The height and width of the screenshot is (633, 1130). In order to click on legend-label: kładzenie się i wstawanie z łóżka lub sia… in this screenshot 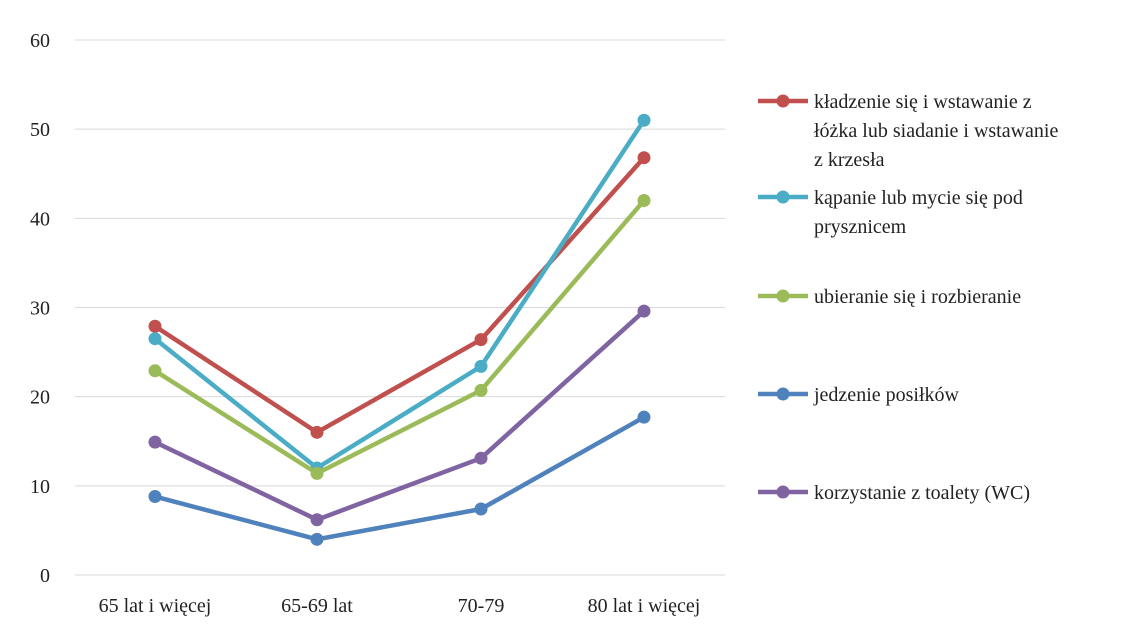, I will do `click(936, 131)`.